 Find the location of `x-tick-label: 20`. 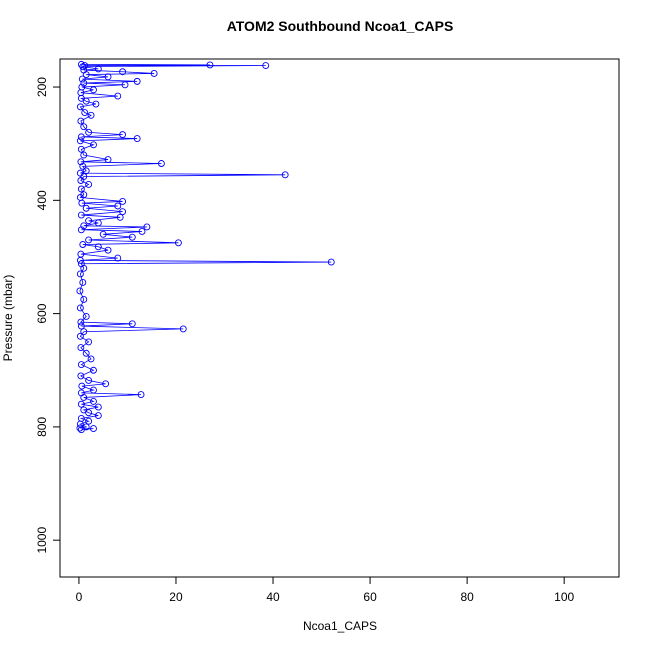

x-tick-label: 20 is located at coordinates (176, 597).